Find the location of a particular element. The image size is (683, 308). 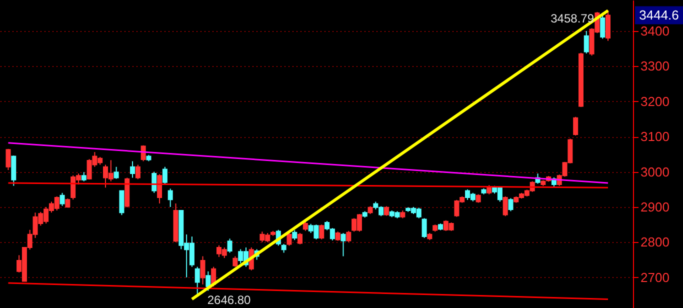

y-tick-label: 3200 is located at coordinates (655, 101).